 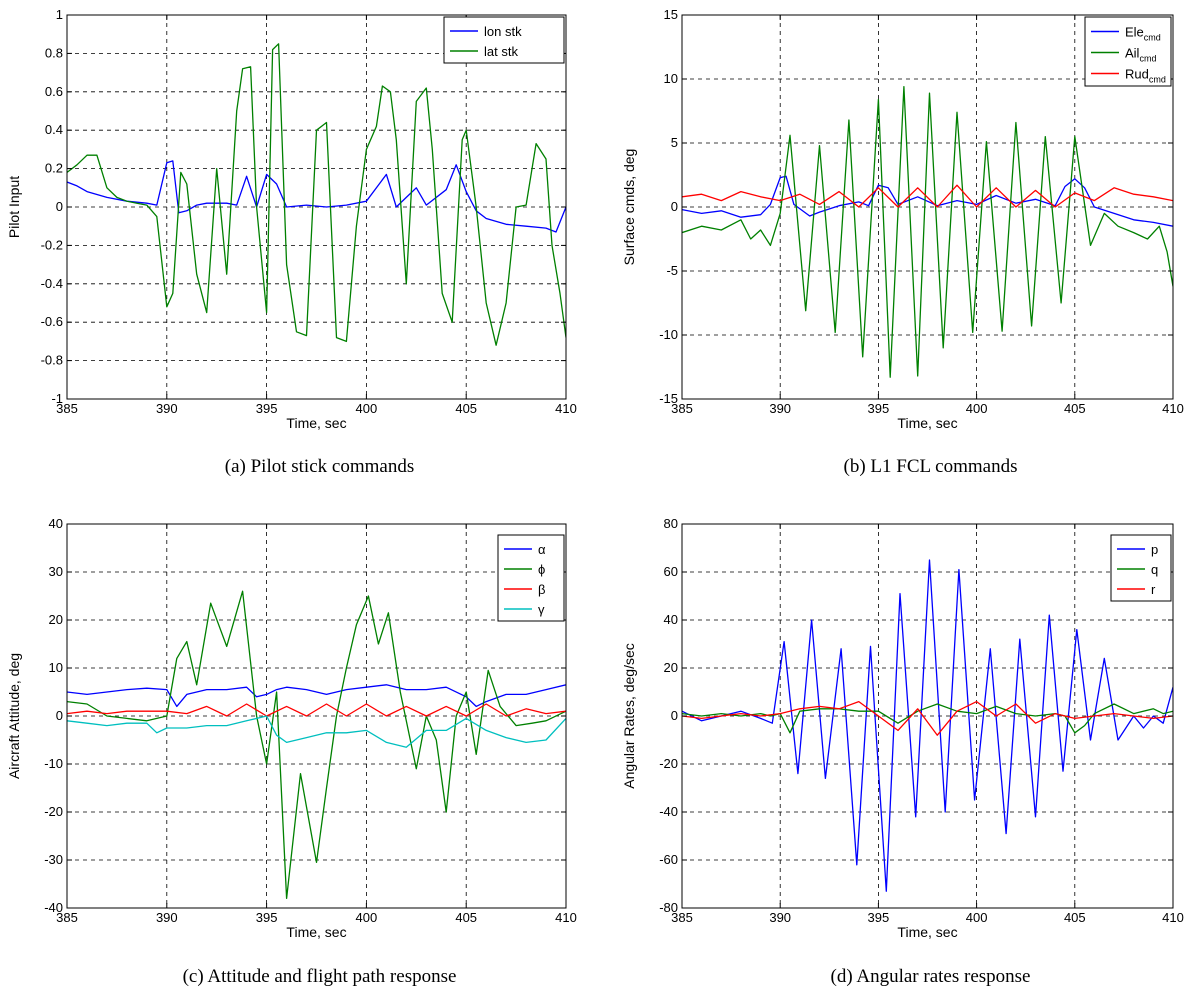 I want to click on y-tick-label: 0.4, so click(x=54, y=129).